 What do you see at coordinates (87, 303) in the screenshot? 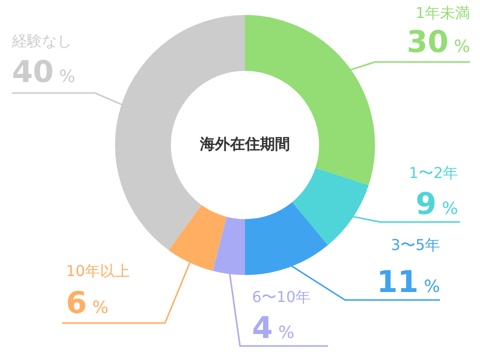
I see `data-label: 6 %` at bounding box center [87, 303].